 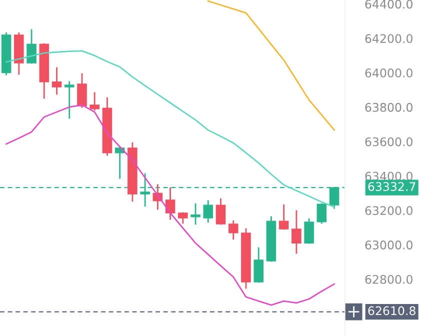 I want to click on y-tick-label: 63600.0, so click(x=388, y=141).